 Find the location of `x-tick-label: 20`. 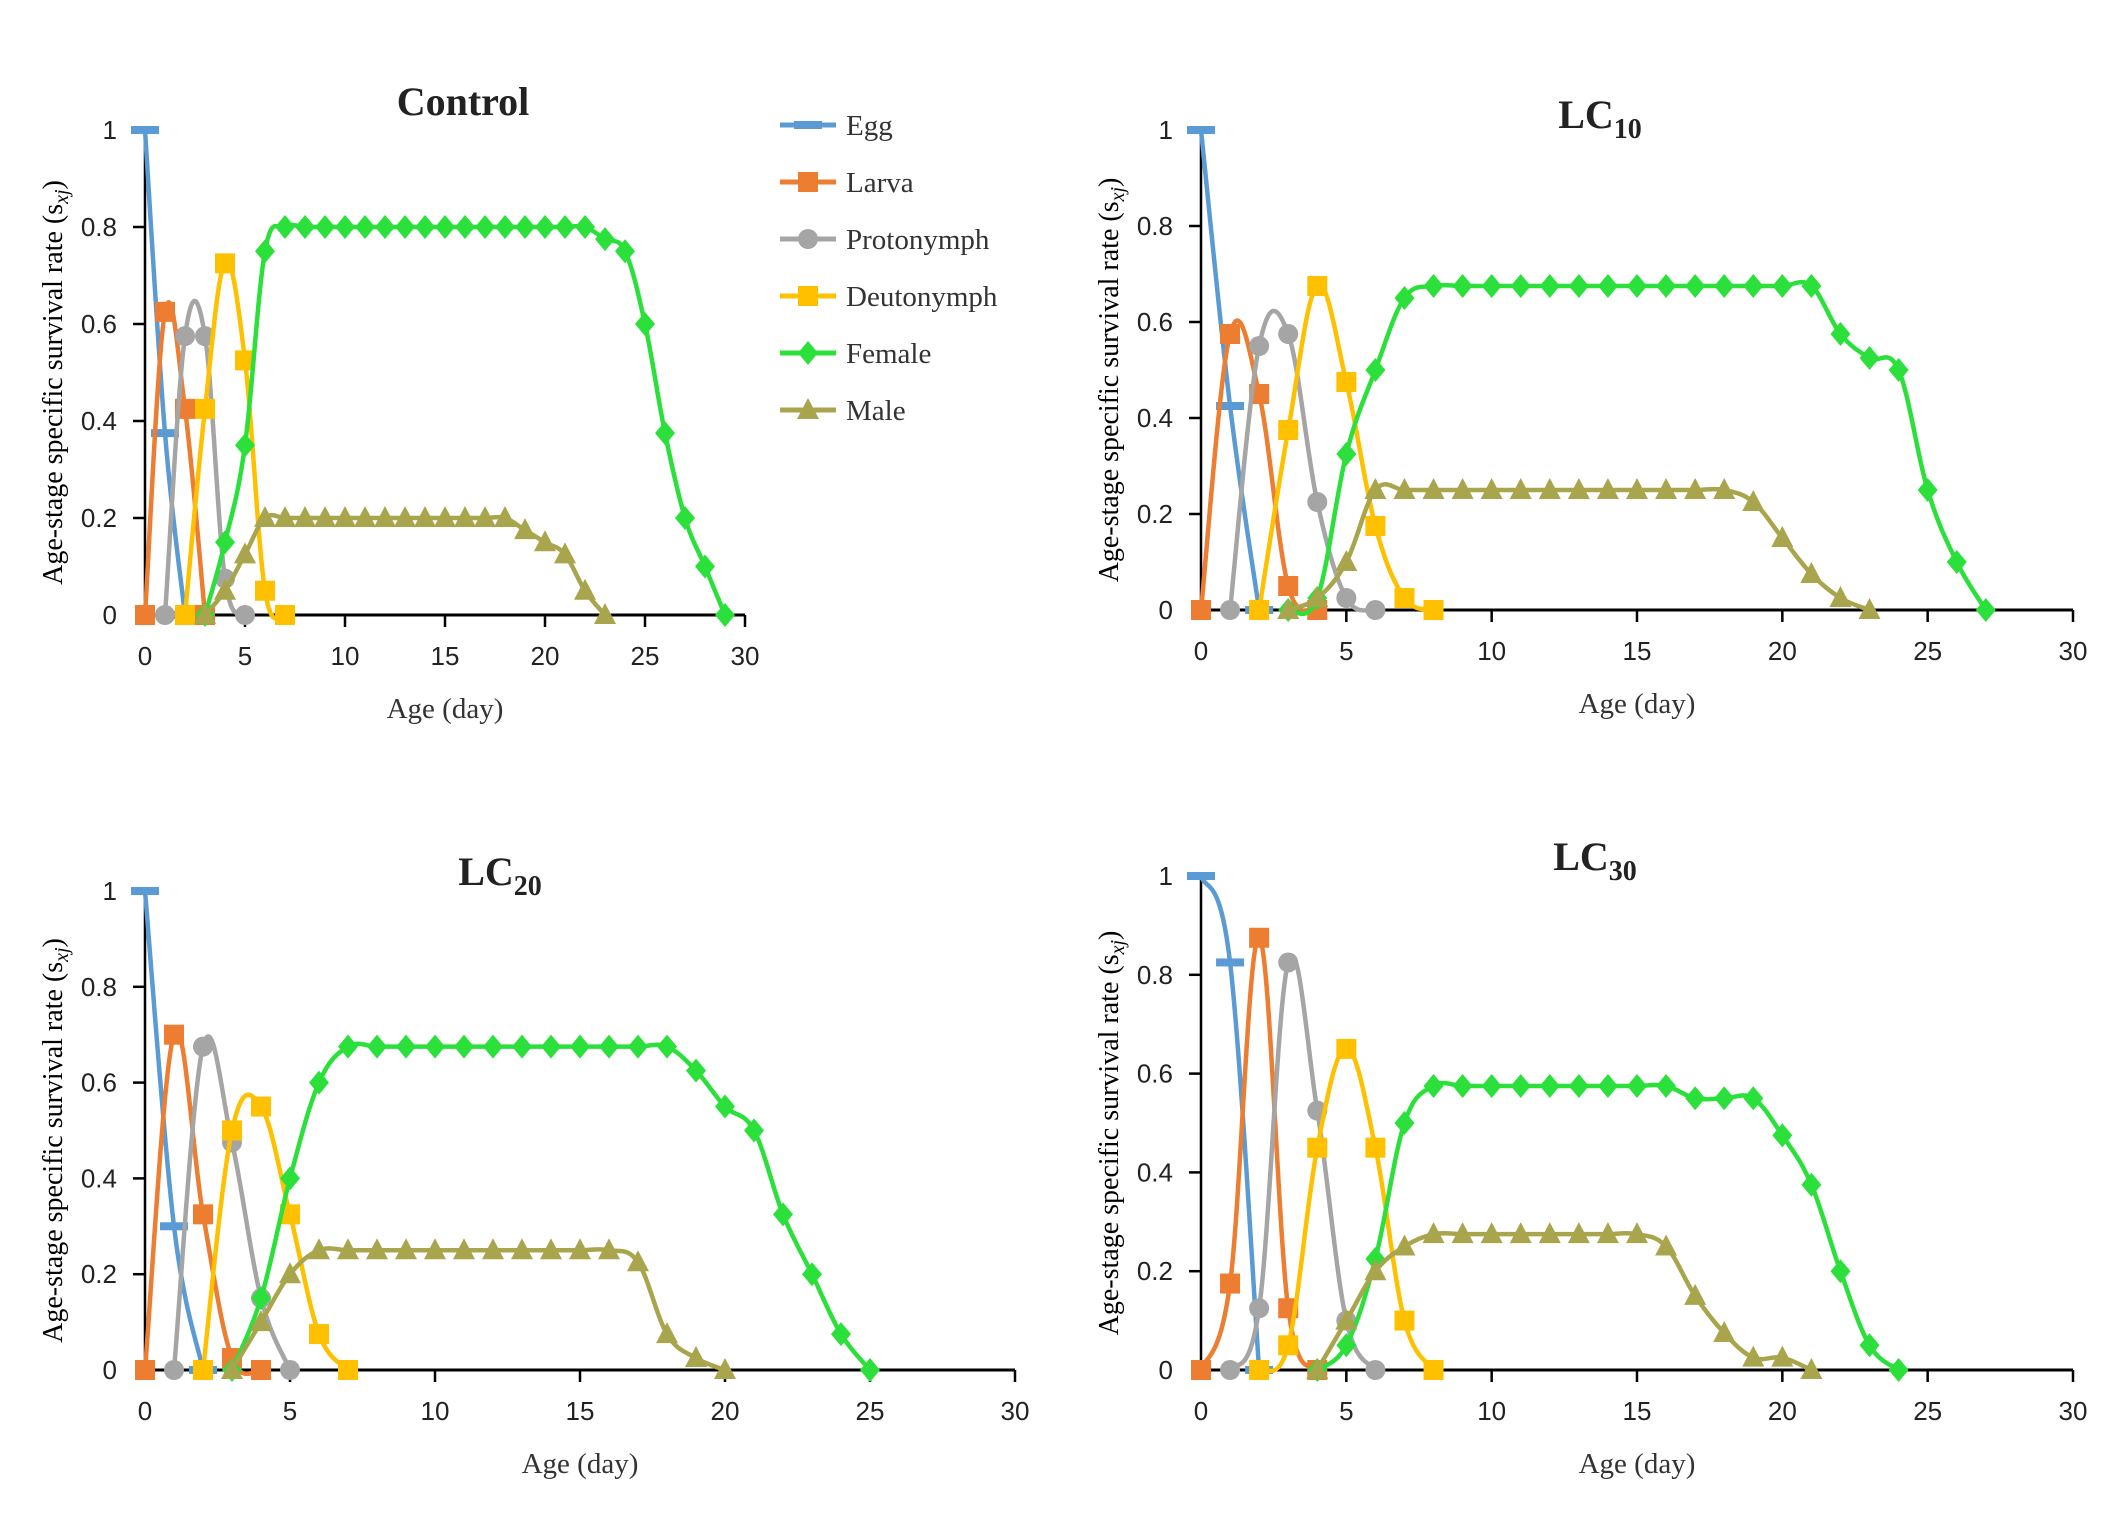

x-tick-label: 20 is located at coordinates (1782, 651).